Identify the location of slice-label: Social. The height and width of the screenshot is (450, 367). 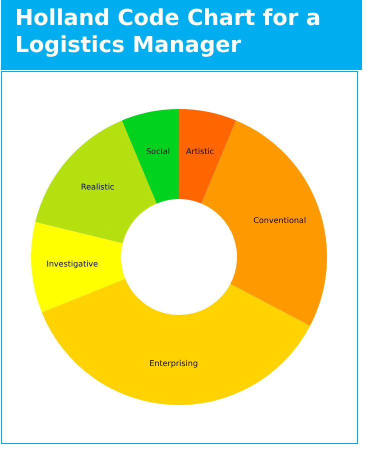
(158, 151).